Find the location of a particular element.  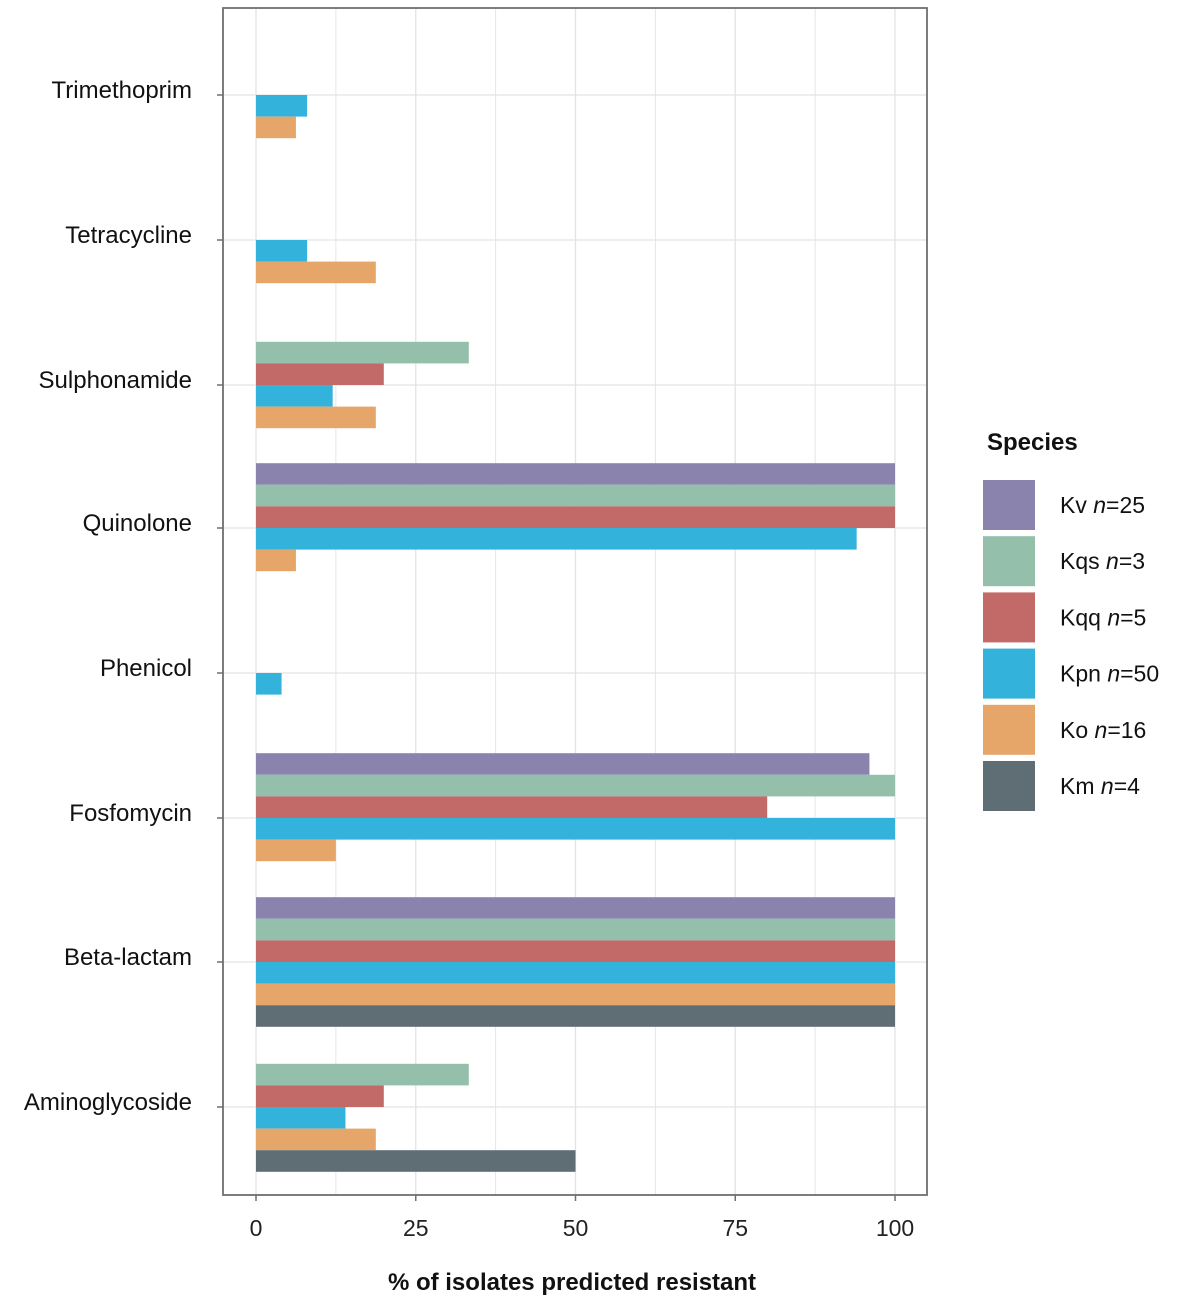

category-label: Phenicol is located at coordinates (146, 668).